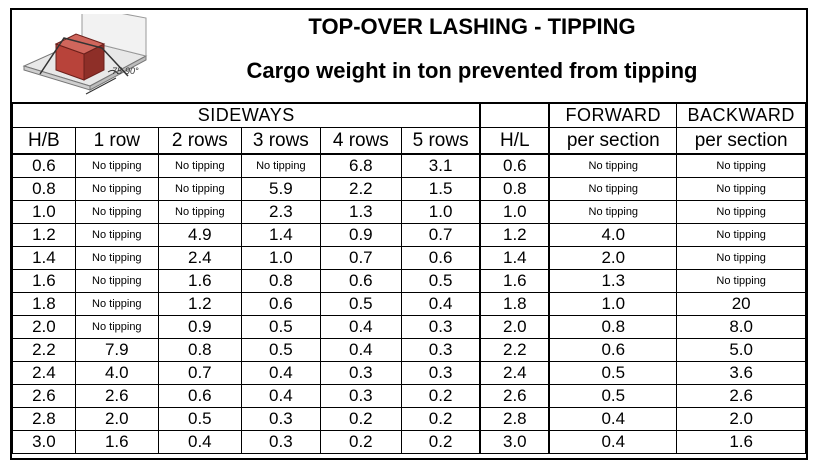 Image resolution: width=818 pixels, height=469 pixels. What do you see at coordinates (741, 373) in the screenshot?
I see `cell-backward: 3.6` at bounding box center [741, 373].